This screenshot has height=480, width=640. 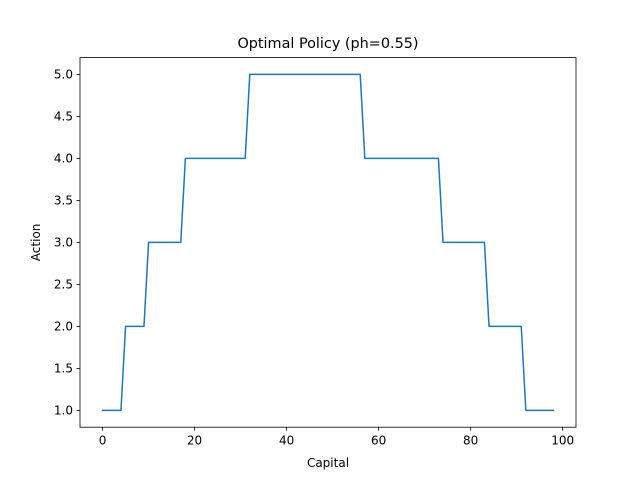 What do you see at coordinates (36, 243) in the screenshot?
I see `y-axis-label: Action` at bounding box center [36, 243].